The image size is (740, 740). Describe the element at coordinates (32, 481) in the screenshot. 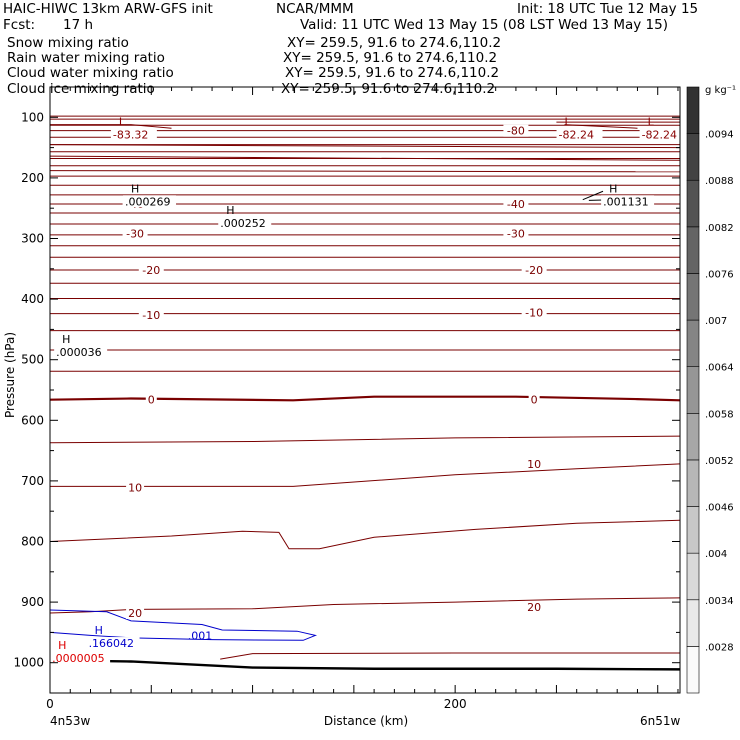

I see `y-tick-label: 700` at that location.